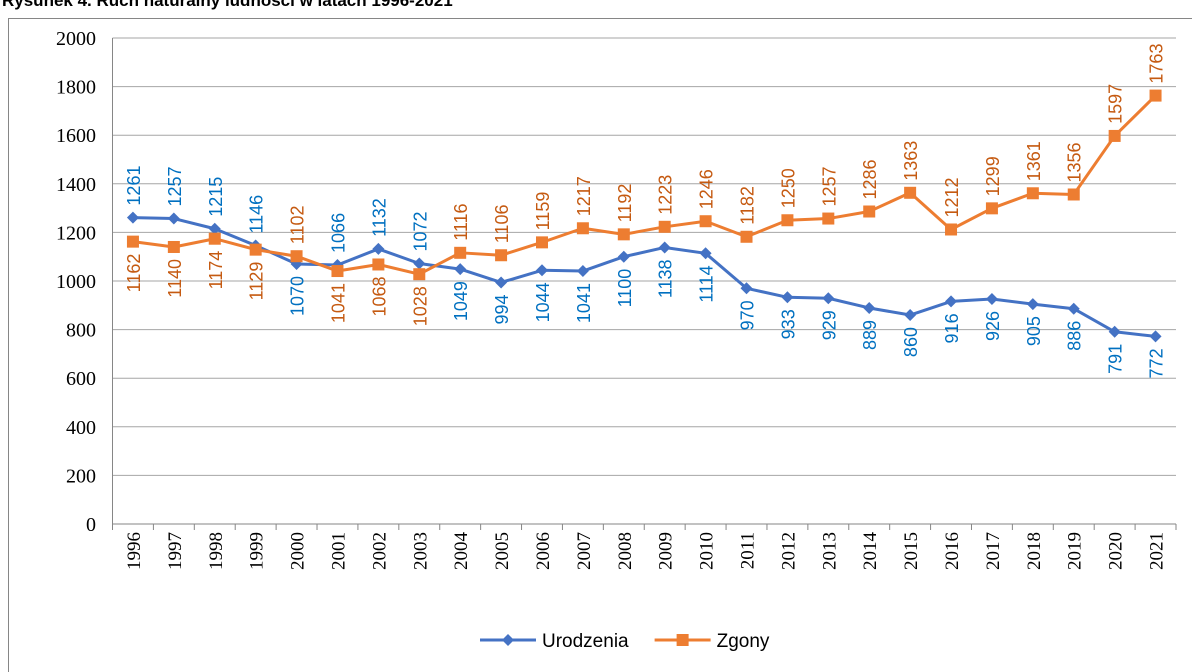  I want to click on x-tick-label: 2008, so click(625, 551).